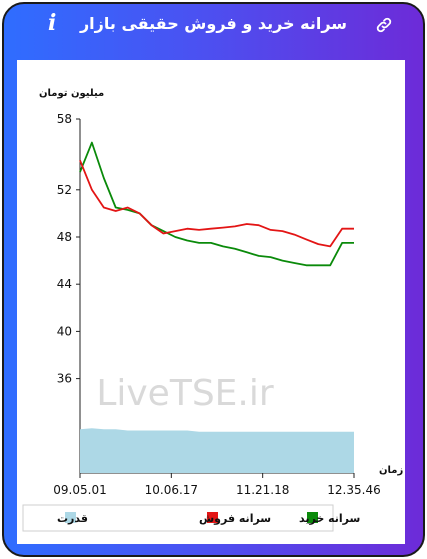  What do you see at coordinates (71, 93) in the screenshot?
I see `y-axis-label: میلیون تومان` at bounding box center [71, 93].